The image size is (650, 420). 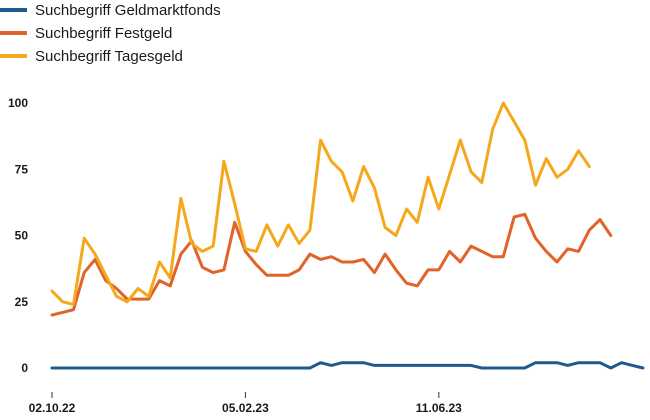 I want to click on y-tick-label: 50, so click(x=22, y=236).